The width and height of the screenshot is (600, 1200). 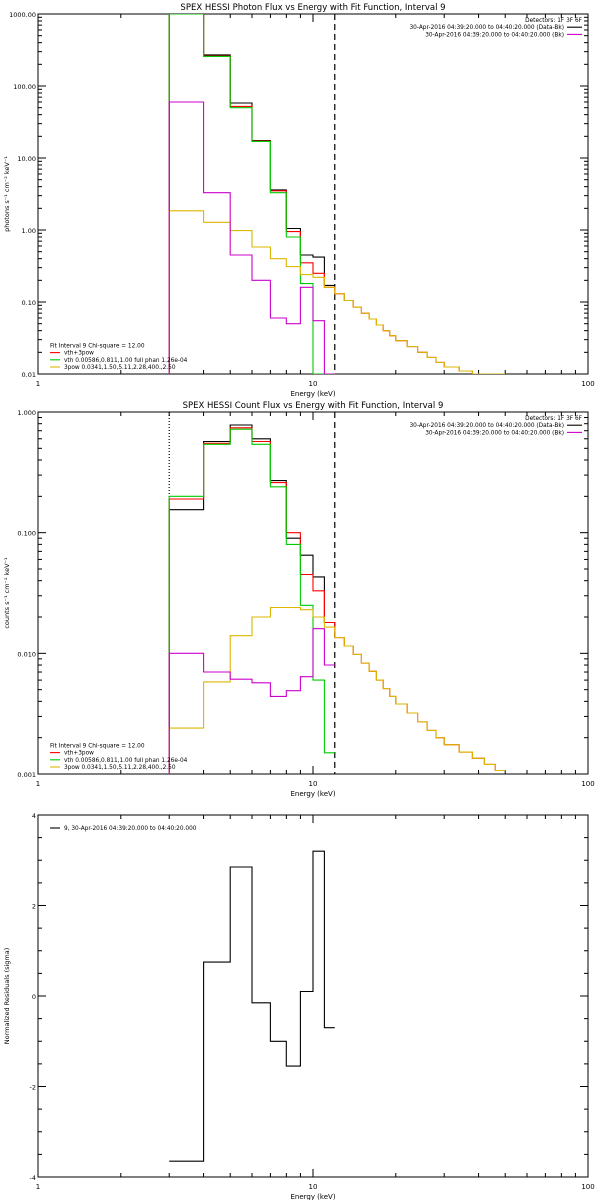 I want to click on y-axis-label: photons s⁻¹ cm⁻² keV⁻¹, so click(x=7, y=194).